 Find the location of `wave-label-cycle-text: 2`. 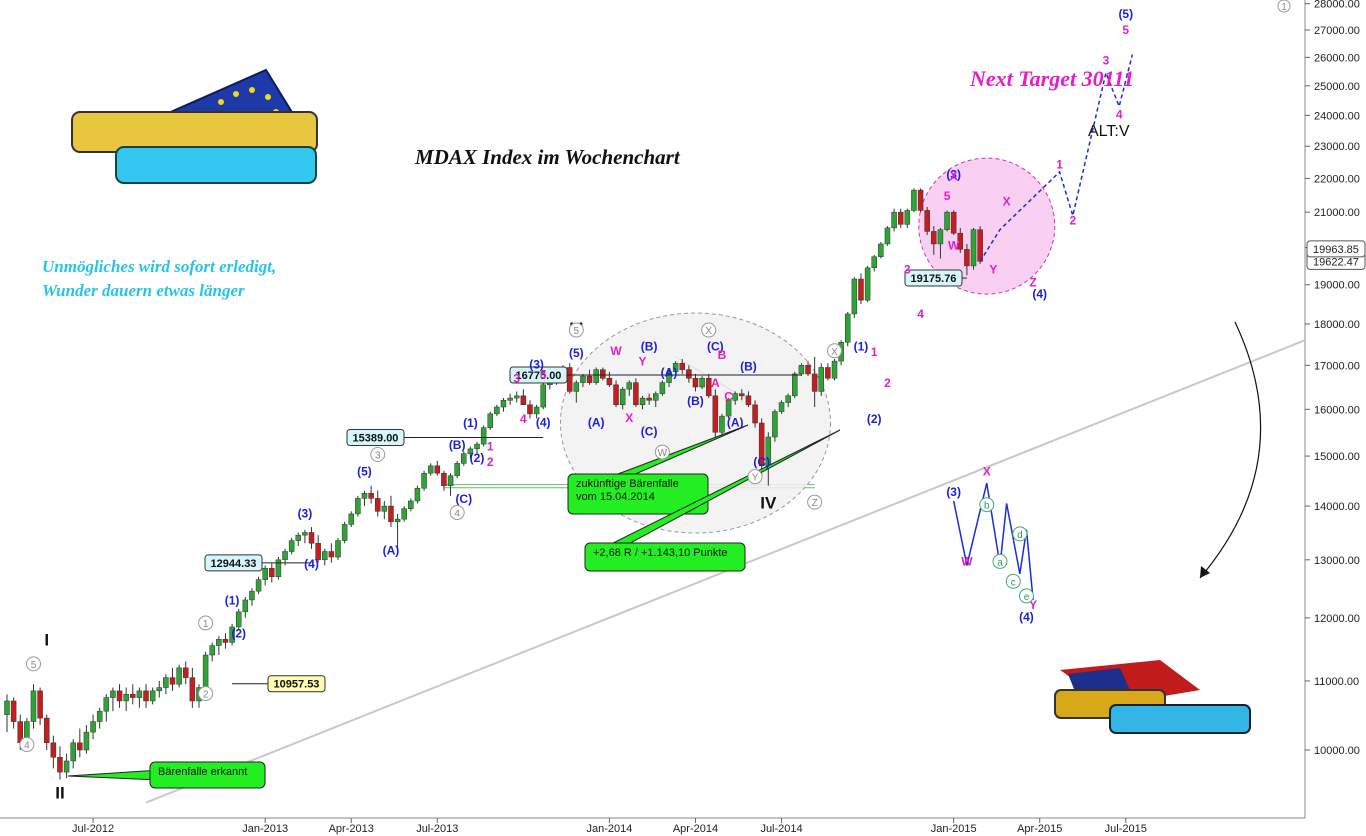

wave-label-cycle-text: 2 is located at coordinates (206, 695).